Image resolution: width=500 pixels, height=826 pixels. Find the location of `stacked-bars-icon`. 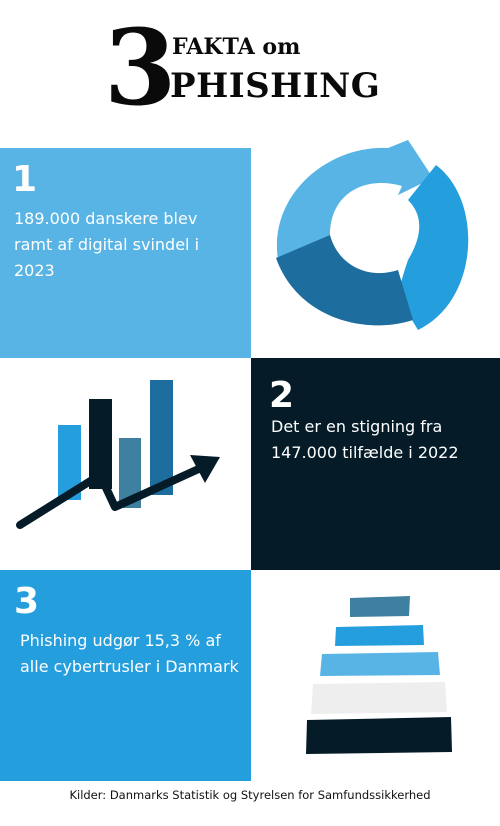

stacked-bars-icon is located at coordinates (379, 675).